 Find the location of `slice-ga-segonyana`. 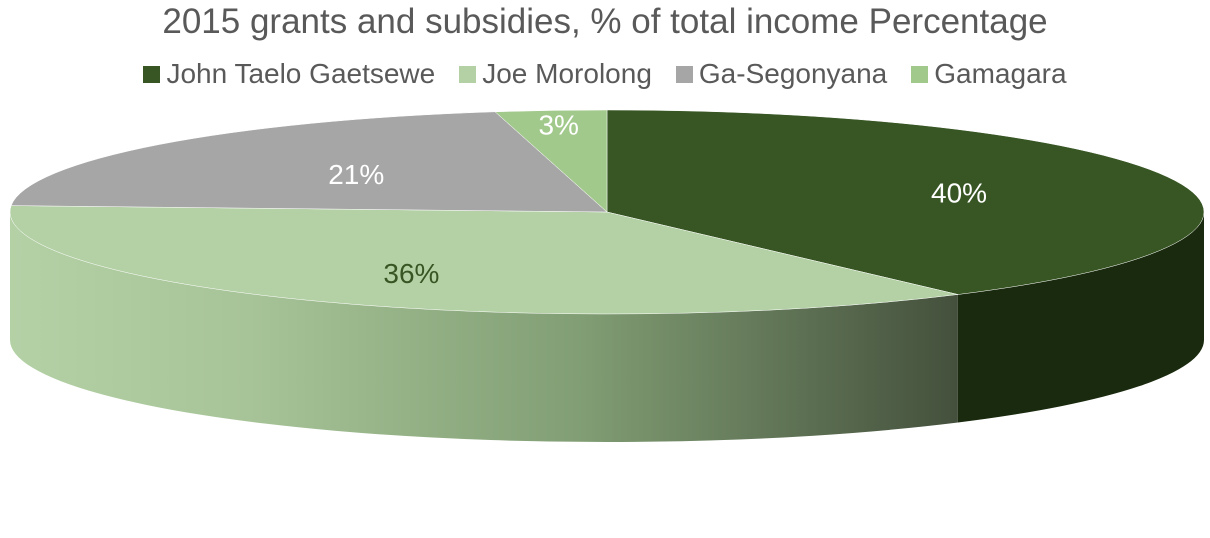

slice-ga-segonyana is located at coordinates (309, 162).